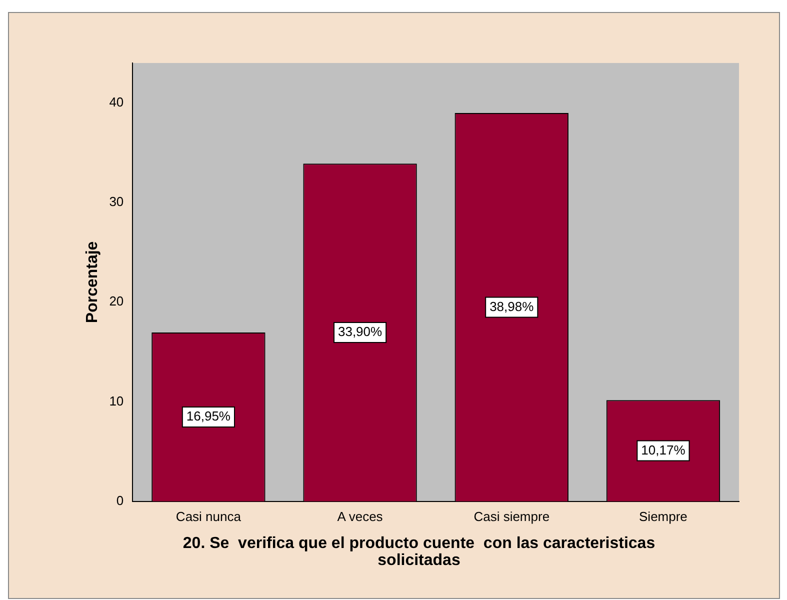  I want to click on y-tick-label: 40, so click(116, 102).